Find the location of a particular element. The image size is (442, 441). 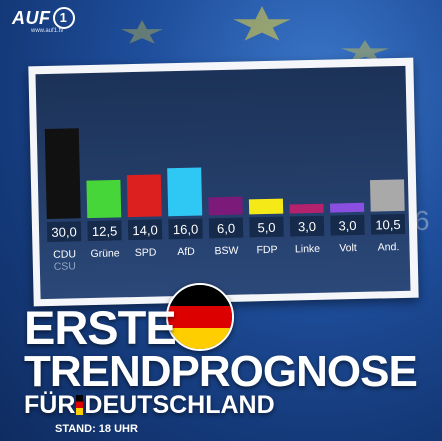

logo-text: AUF is located at coordinates (31, 18).